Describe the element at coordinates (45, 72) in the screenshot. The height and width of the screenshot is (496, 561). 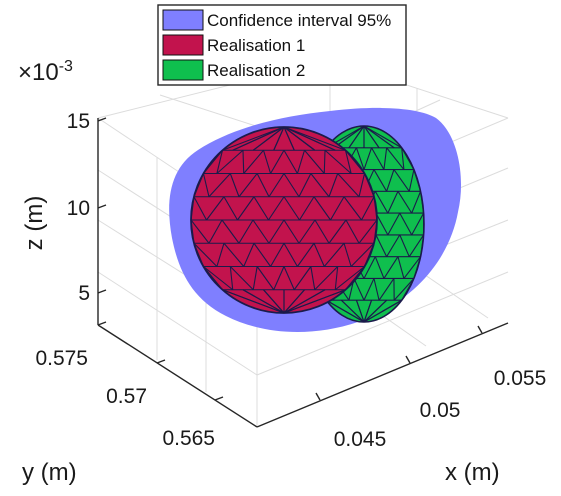
I see `exponent-label: ×10⁻³` at that location.